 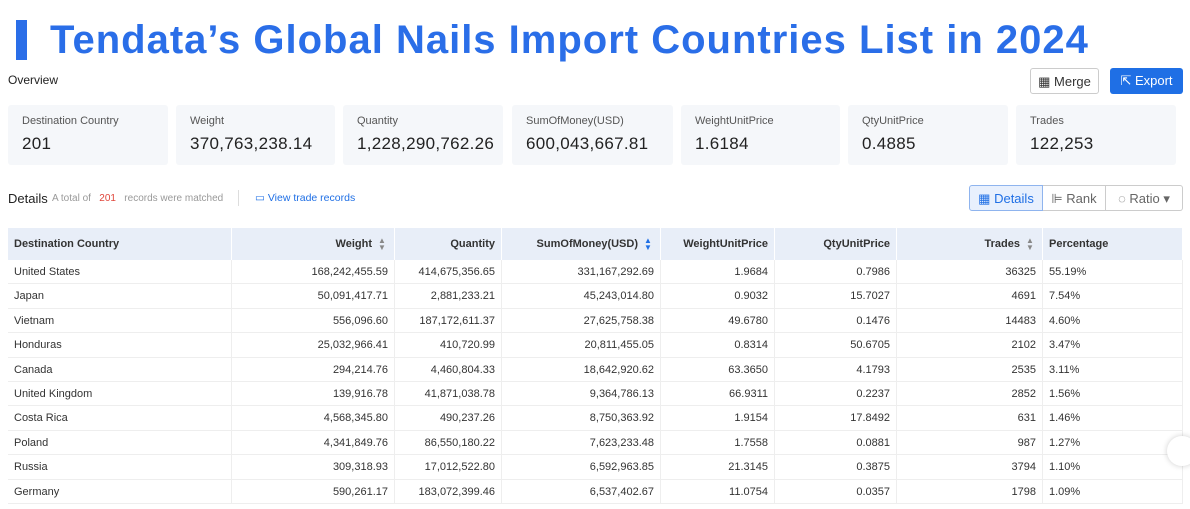 What do you see at coordinates (448, 296) in the screenshot?
I see `table-cell: 2,881,233.21` at bounding box center [448, 296].